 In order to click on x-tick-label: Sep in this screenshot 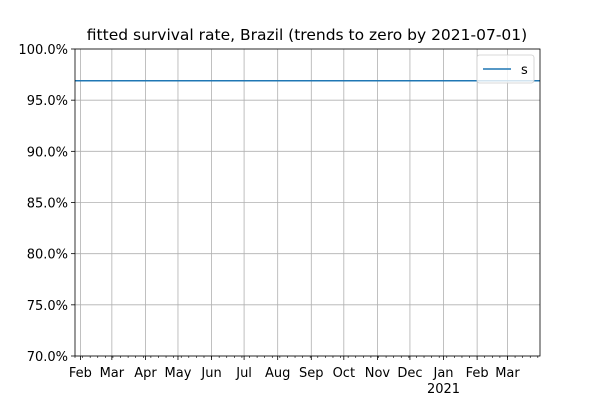, I will do `click(311, 373)`.